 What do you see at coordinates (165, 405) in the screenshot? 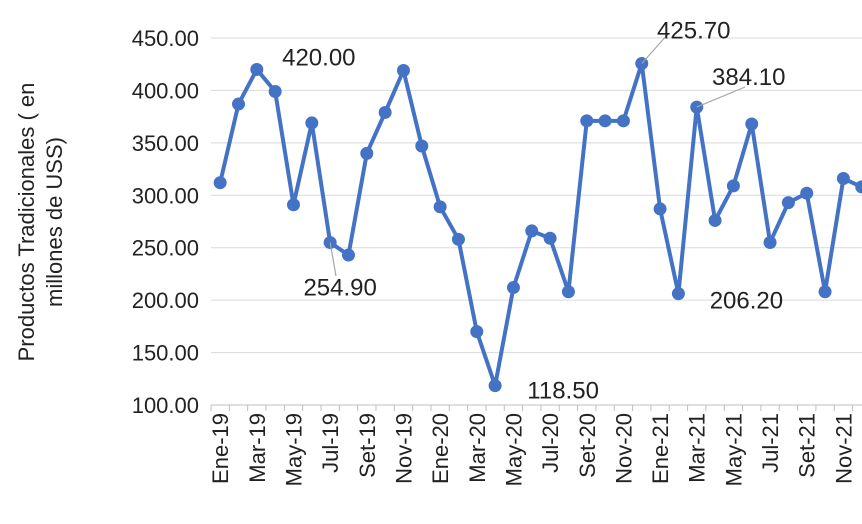
I see `y-tick-label: 100.00` at bounding box center [165, 405].